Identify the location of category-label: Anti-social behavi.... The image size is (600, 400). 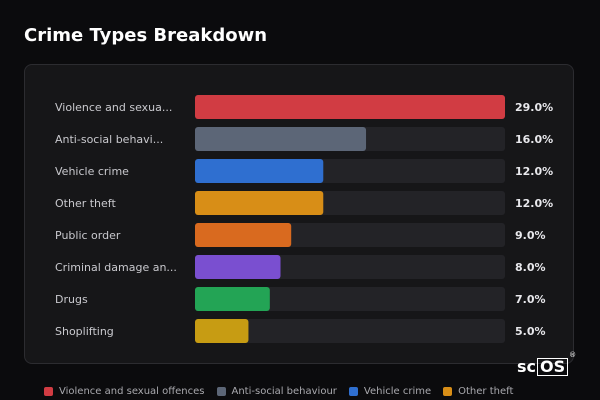
(109, 139).